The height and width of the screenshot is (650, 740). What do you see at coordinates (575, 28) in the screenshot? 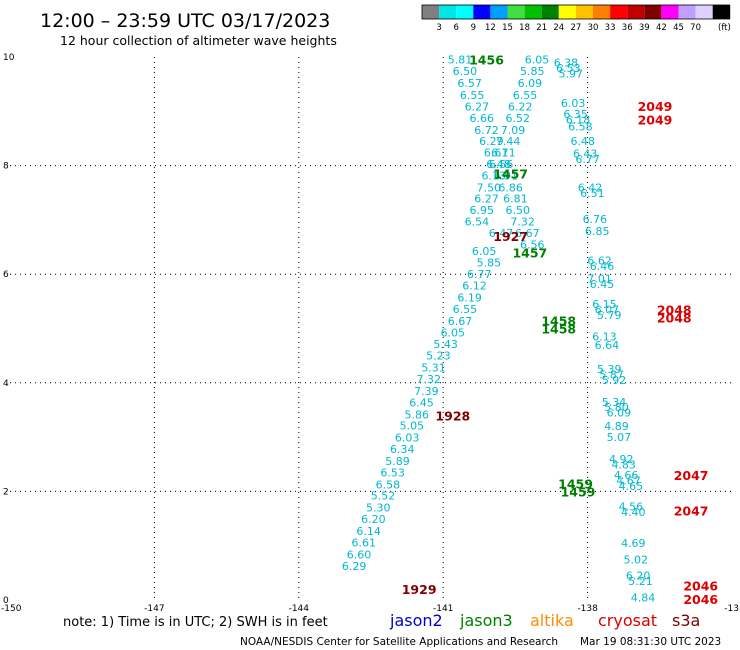
I see `colorbar-label: 27` at bounding box center [575, 28].